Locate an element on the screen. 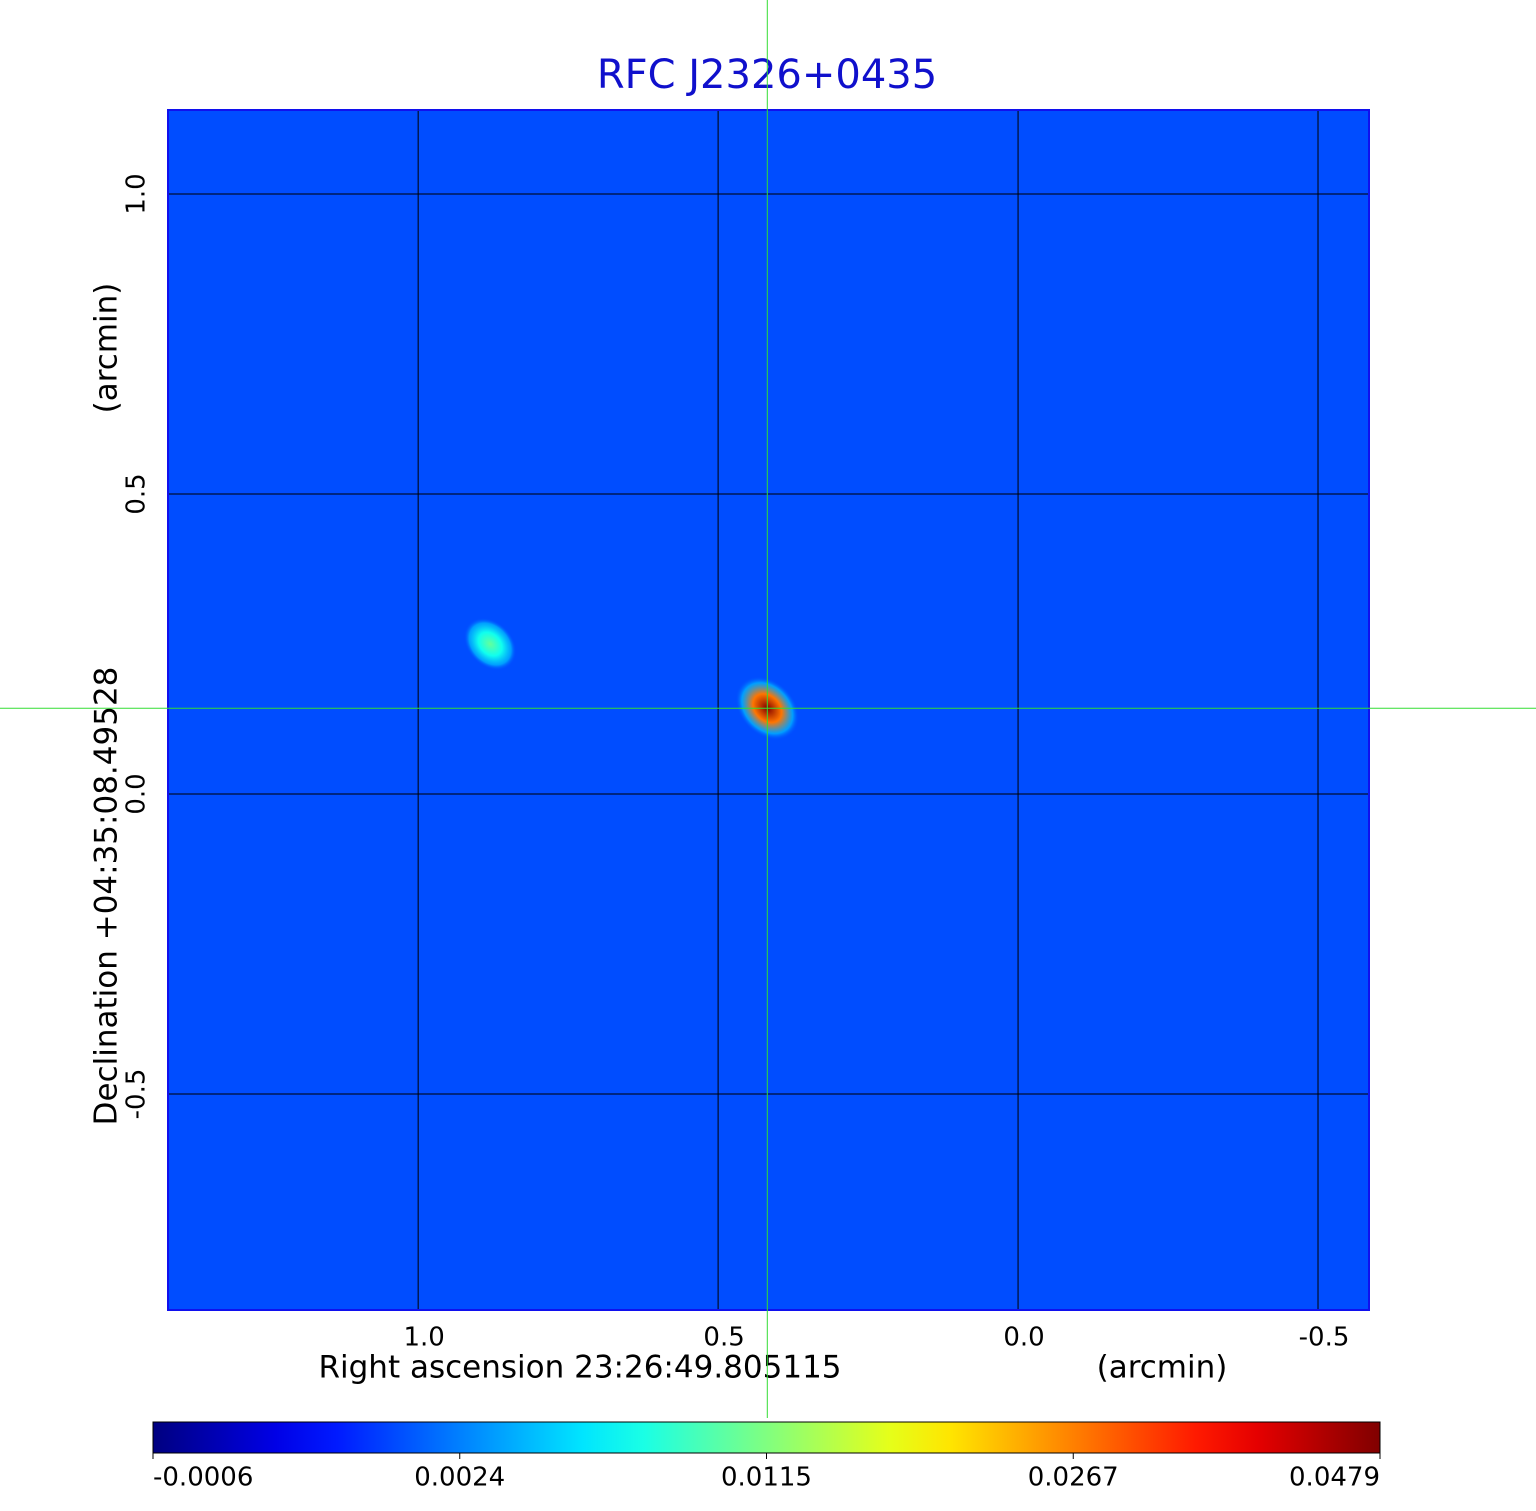 Image resolution: width=1536 pixels, height=1511 pixels. y-tick-label: 1.0 is located at coordinates (137, 193).